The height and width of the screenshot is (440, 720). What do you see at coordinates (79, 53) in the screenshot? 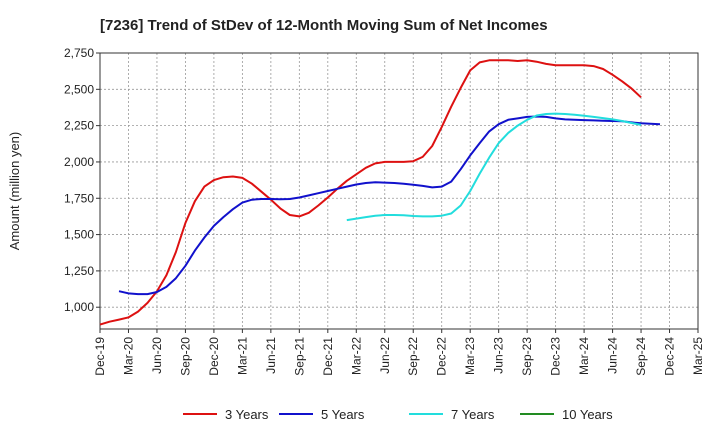
I see `y-tick-label: 2,750` at bounding box center [79, 53].